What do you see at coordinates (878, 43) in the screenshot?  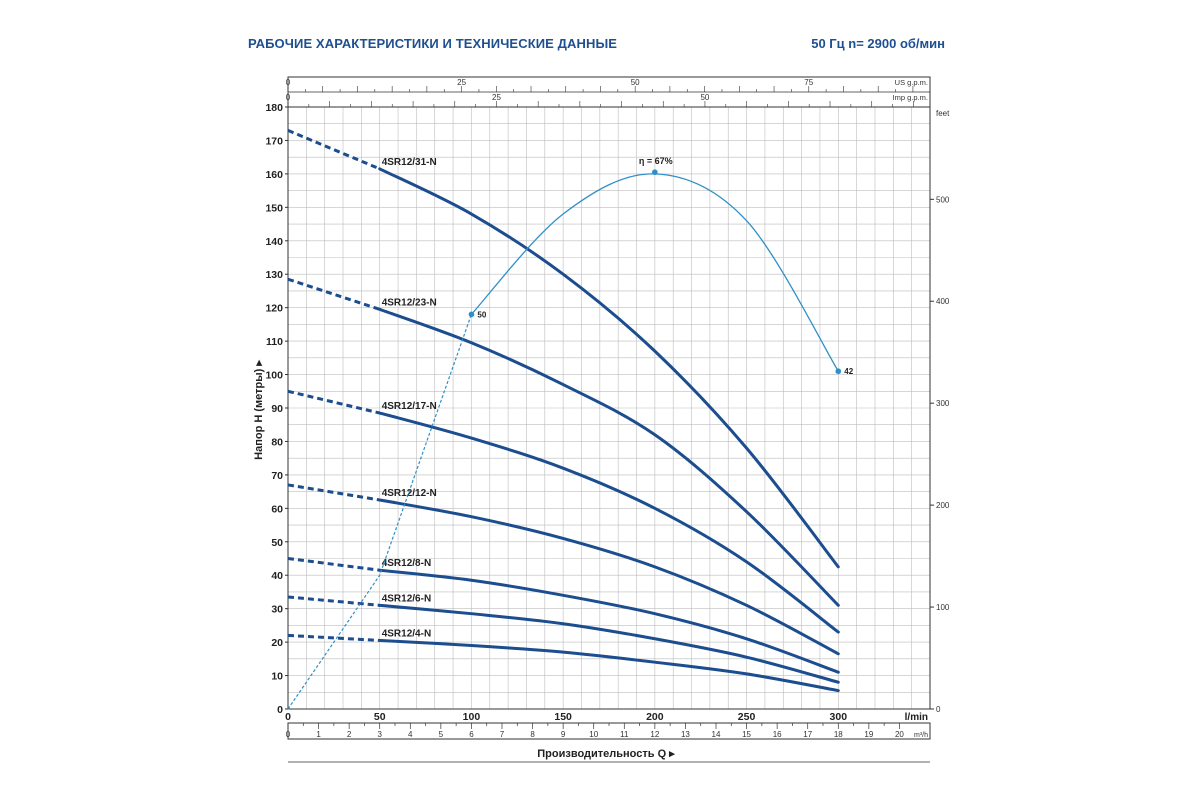 I see `chart-subtitle: 50 Гц n= 2900 об/мин` at bounding box center [878, 43].